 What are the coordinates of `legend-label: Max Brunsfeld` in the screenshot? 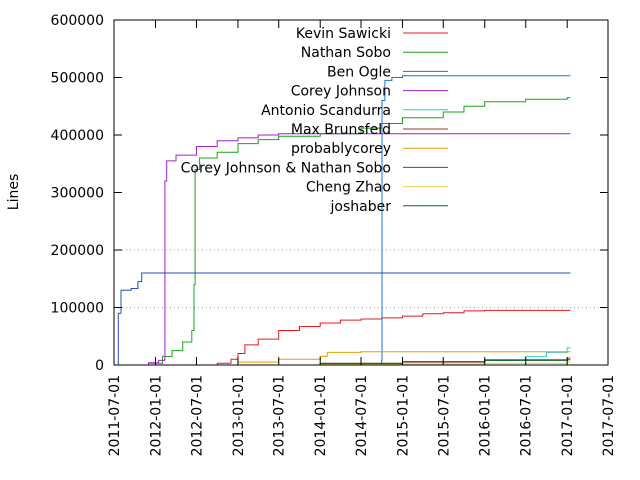 It's located at (341, 130).